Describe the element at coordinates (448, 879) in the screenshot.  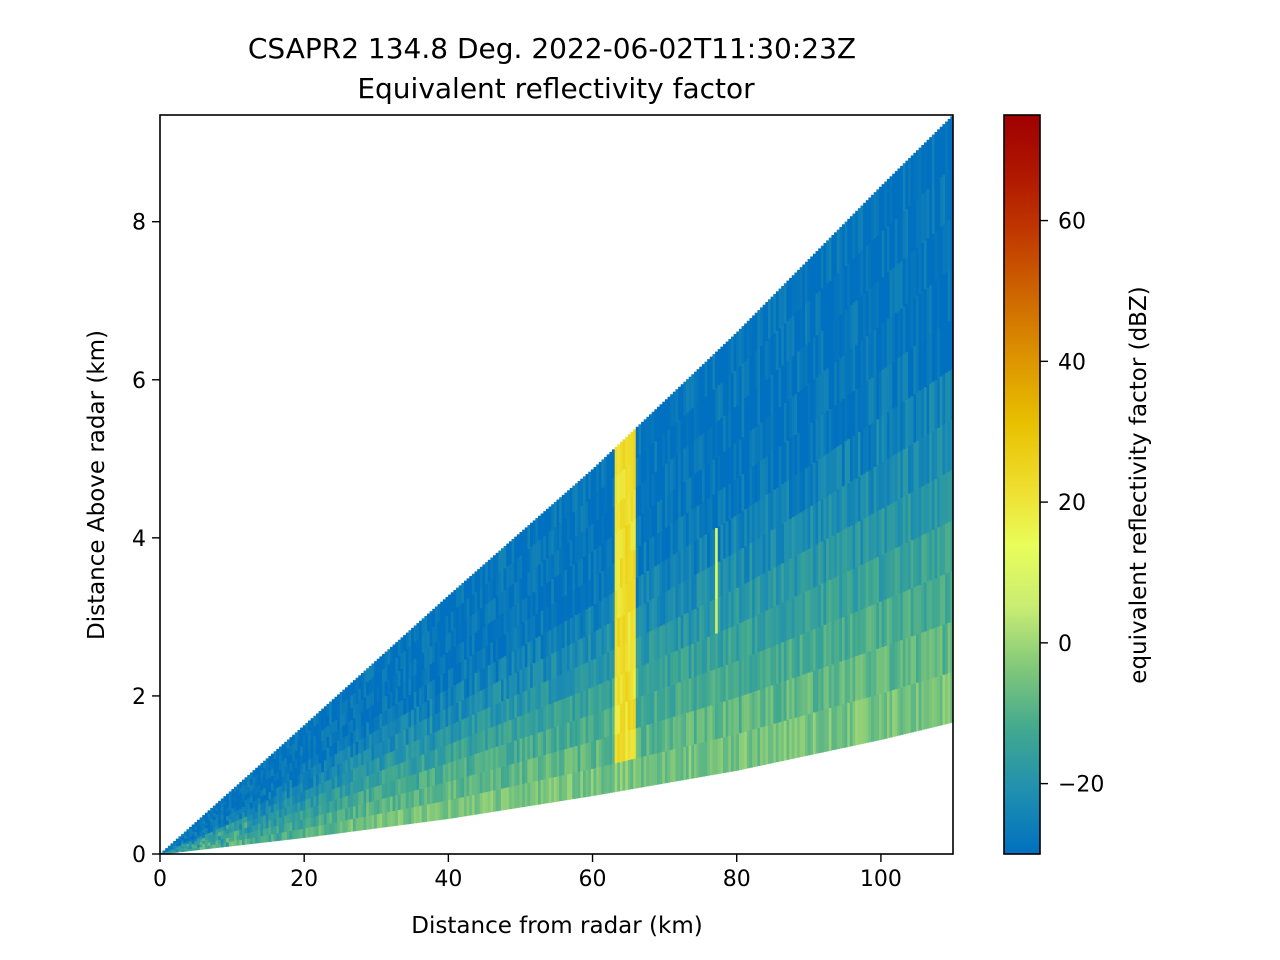
I see `x-tick-label: 40` at that location.